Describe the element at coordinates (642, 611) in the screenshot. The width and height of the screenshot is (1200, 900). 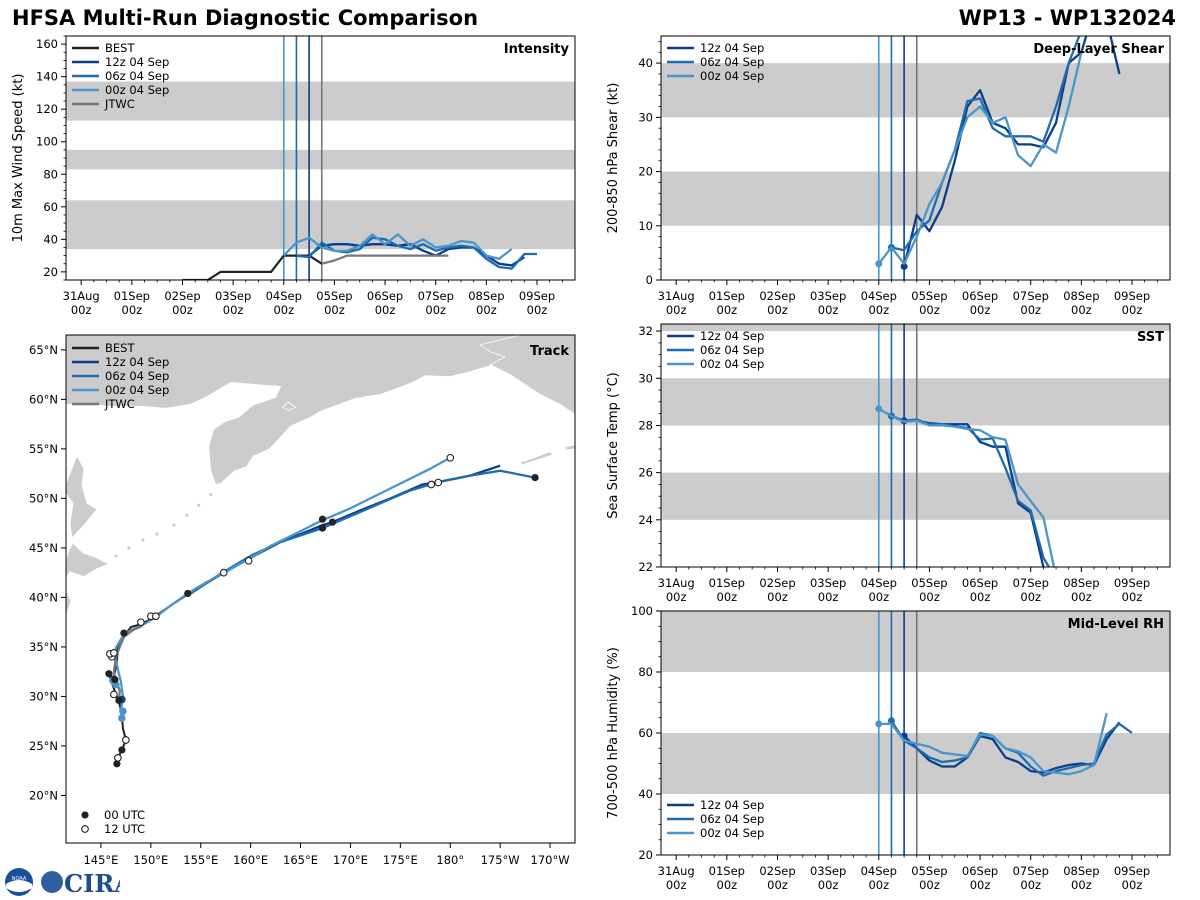
I see `rh-y-tick-label: 100` at that location.